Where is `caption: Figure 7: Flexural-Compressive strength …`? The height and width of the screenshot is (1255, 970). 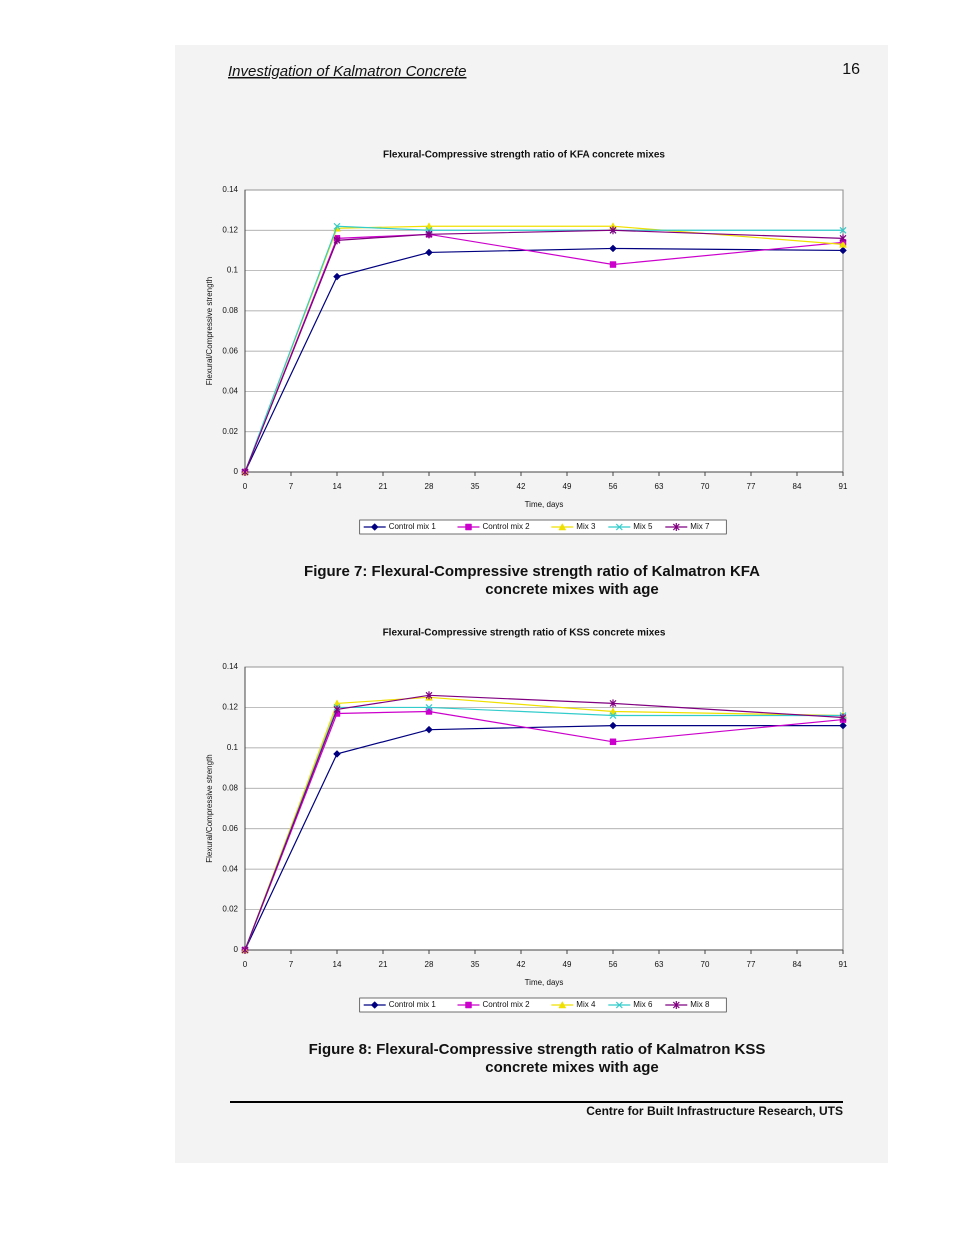 caption: Figure 7: Flexural-Compressive strength … is located at coordinates (532, 571).